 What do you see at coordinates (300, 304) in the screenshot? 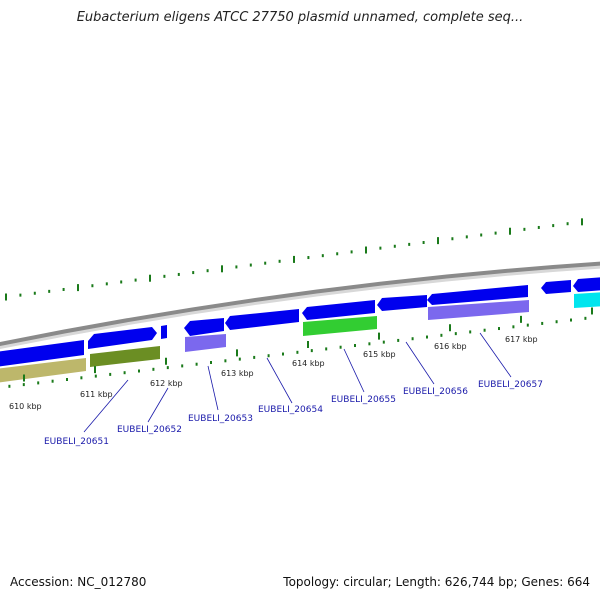
I see `backbone` at bounding box center [300, 304].